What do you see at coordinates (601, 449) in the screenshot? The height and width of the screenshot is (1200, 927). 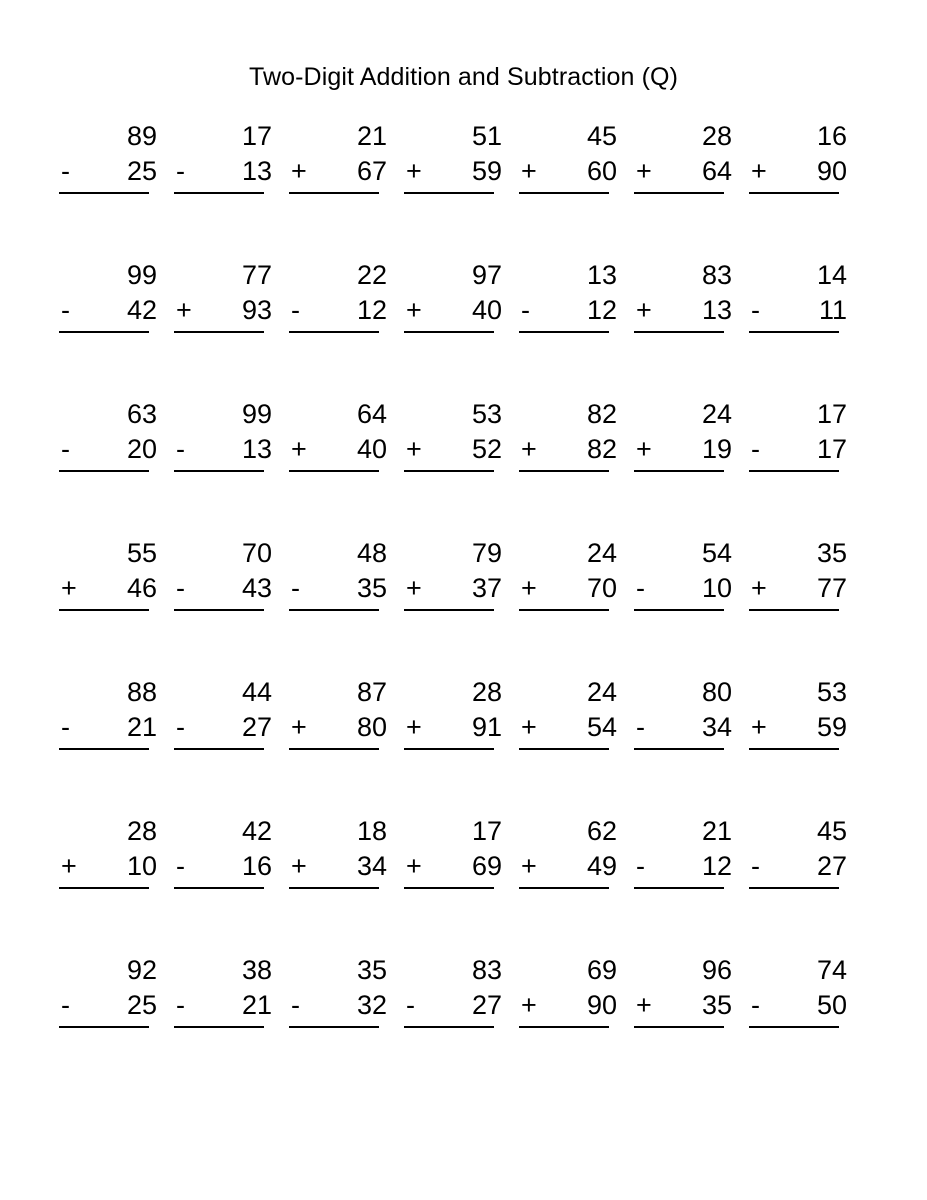 I see `bottom-operand: 82` at bounding box center [601, 449].